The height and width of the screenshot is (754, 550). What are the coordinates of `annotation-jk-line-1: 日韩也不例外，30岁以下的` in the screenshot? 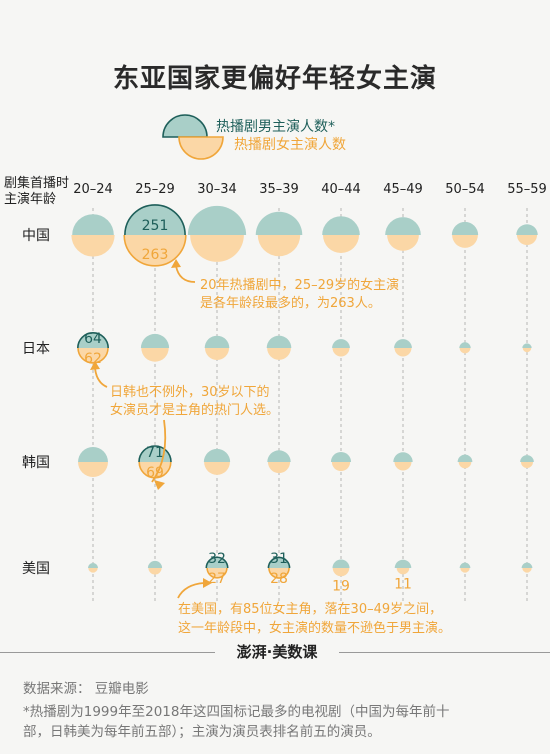 It's located at (190, 392).